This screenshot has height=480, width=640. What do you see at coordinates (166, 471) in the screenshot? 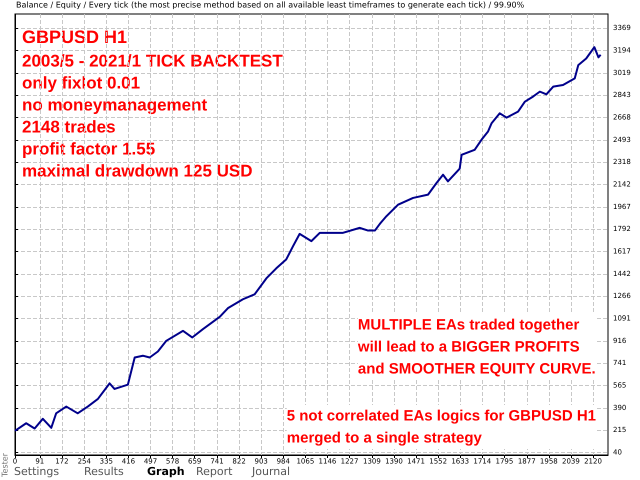
I see `text: Graph` at bounding box center [166, 471].